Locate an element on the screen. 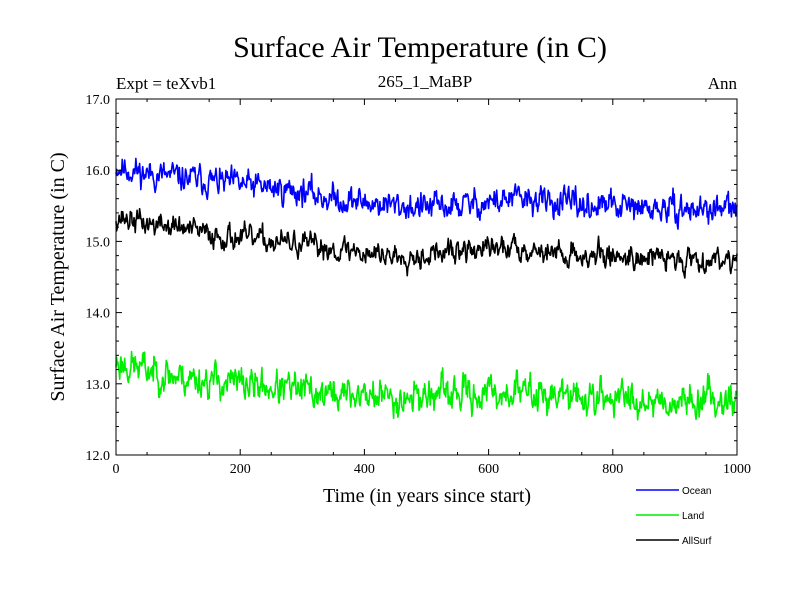  period-label: 265_1_MaBP is located at coordinates (425, 81).